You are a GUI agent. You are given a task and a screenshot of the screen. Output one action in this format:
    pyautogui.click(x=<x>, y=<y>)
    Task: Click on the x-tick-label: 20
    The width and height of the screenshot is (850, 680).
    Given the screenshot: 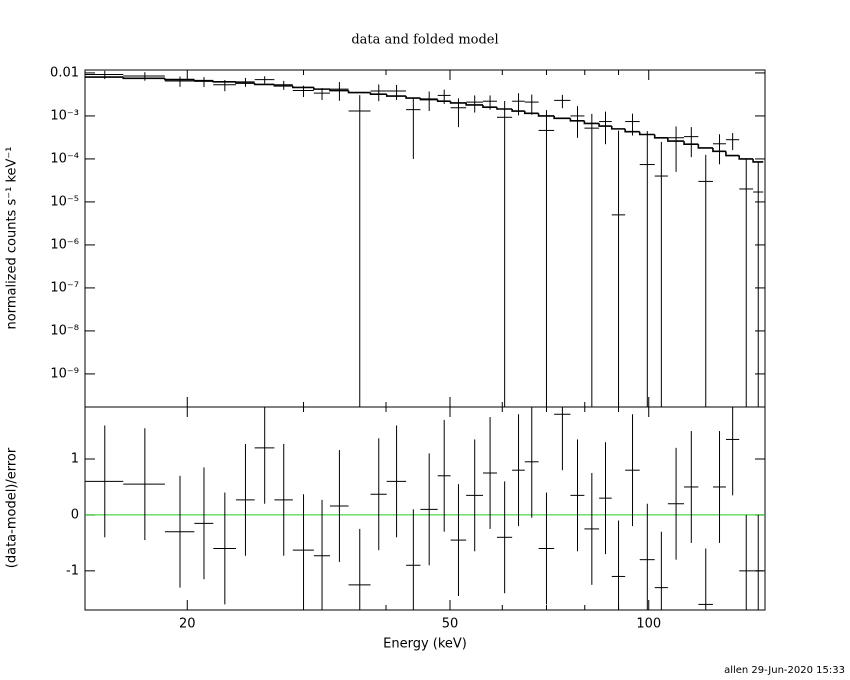 What is the action you would take?
    pyautogui.click(x=187, y=624)
    